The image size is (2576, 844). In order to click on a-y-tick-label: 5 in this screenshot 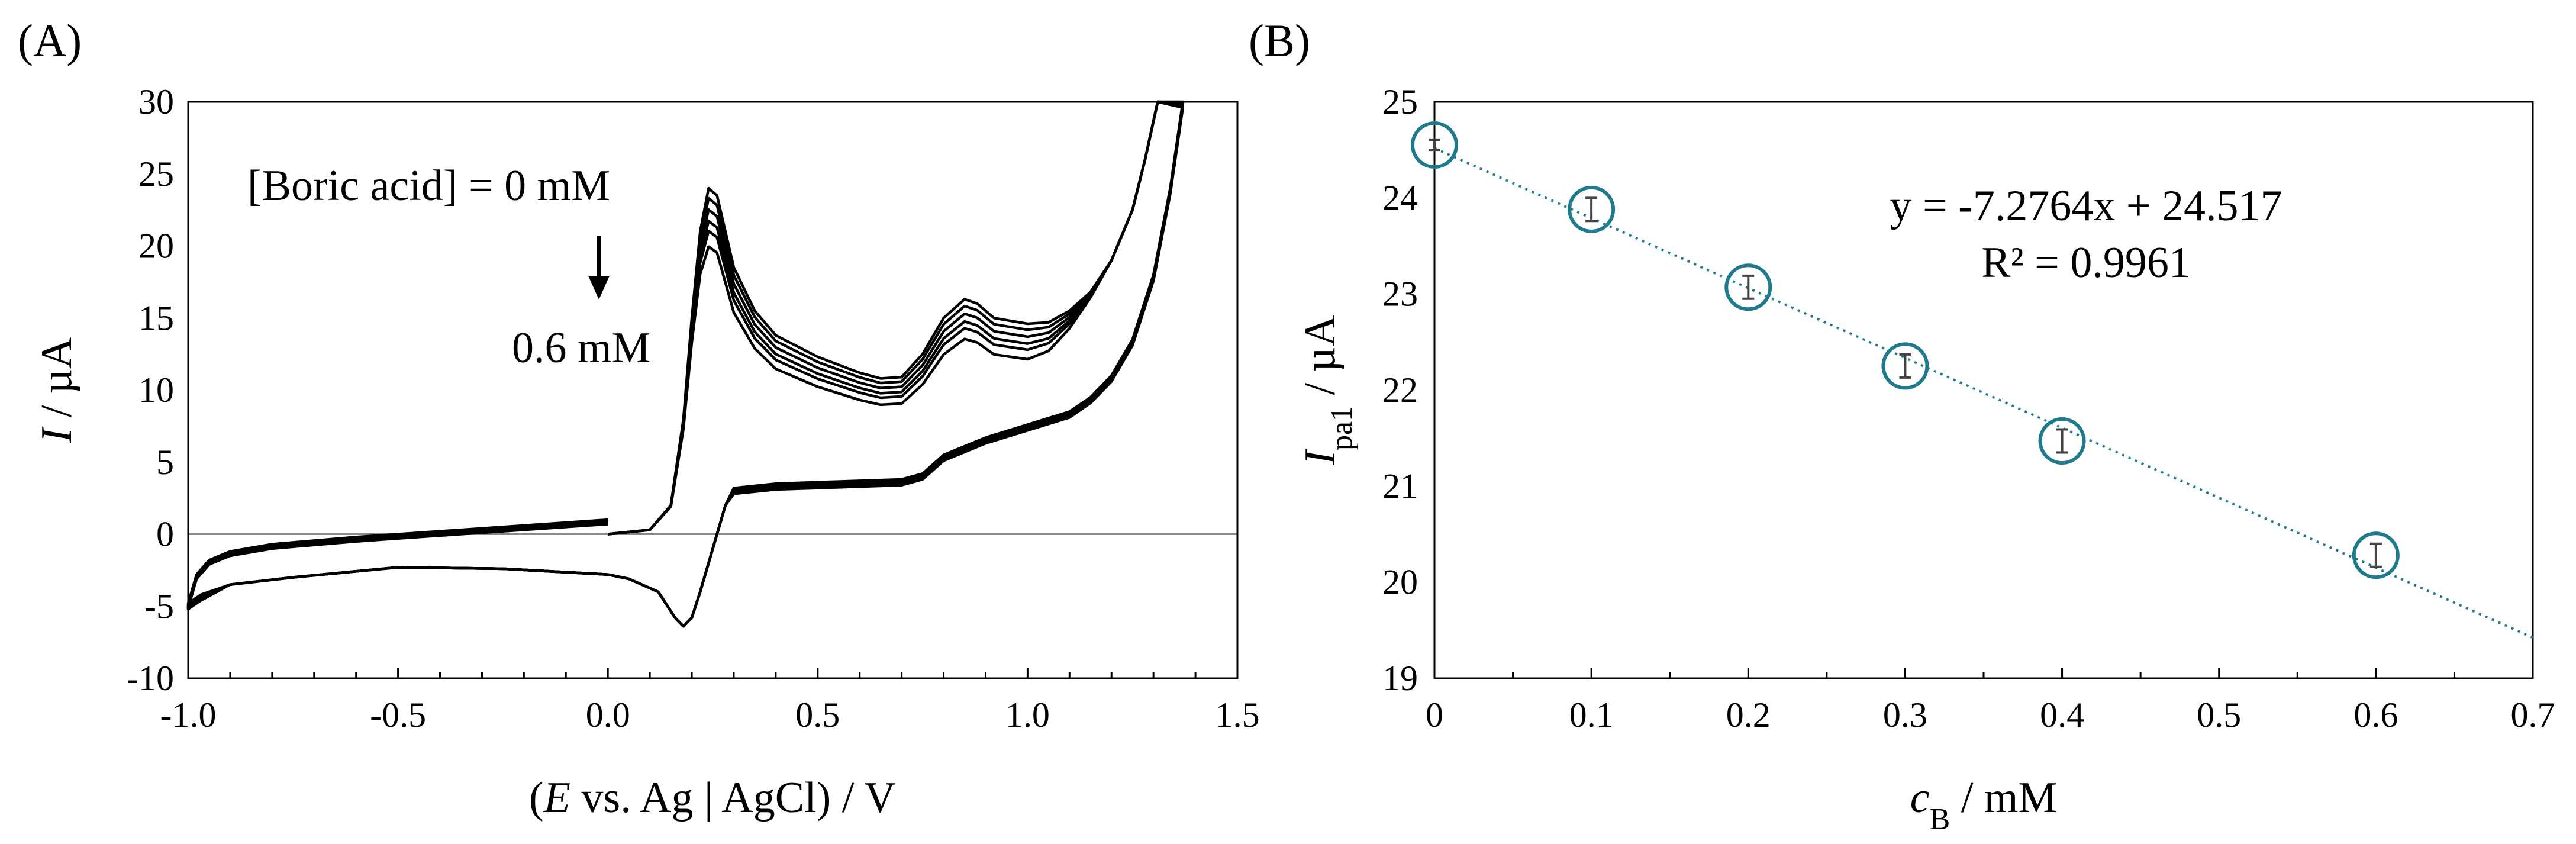, I will do `click(165, 462)`.